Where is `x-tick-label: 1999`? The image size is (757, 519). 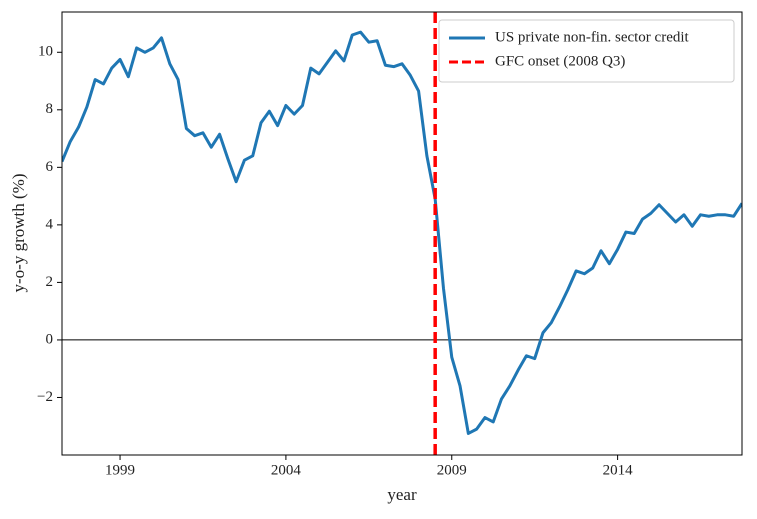
x-tick-label: 1999 is located at coordinates (120, 470).